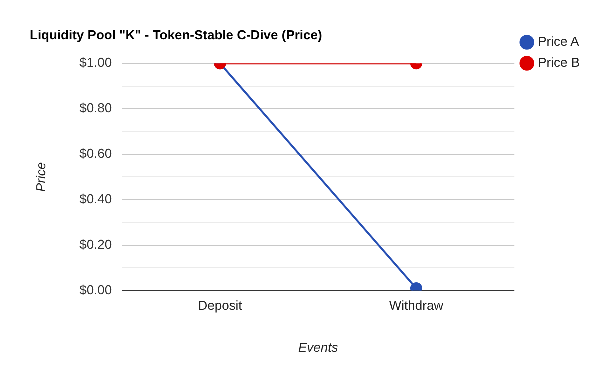  I want to click on x-axis-title: Events, so click(318, 347).